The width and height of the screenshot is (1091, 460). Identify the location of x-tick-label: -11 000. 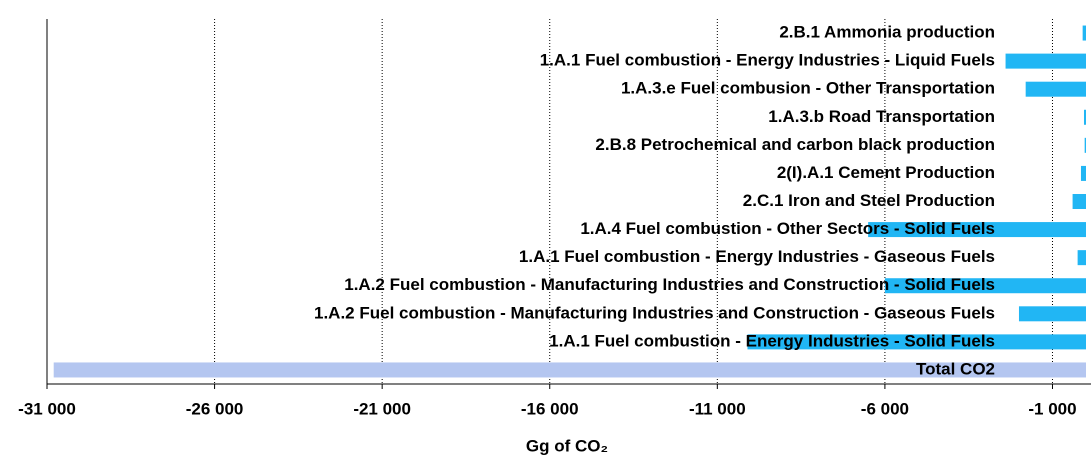
(717, 408).